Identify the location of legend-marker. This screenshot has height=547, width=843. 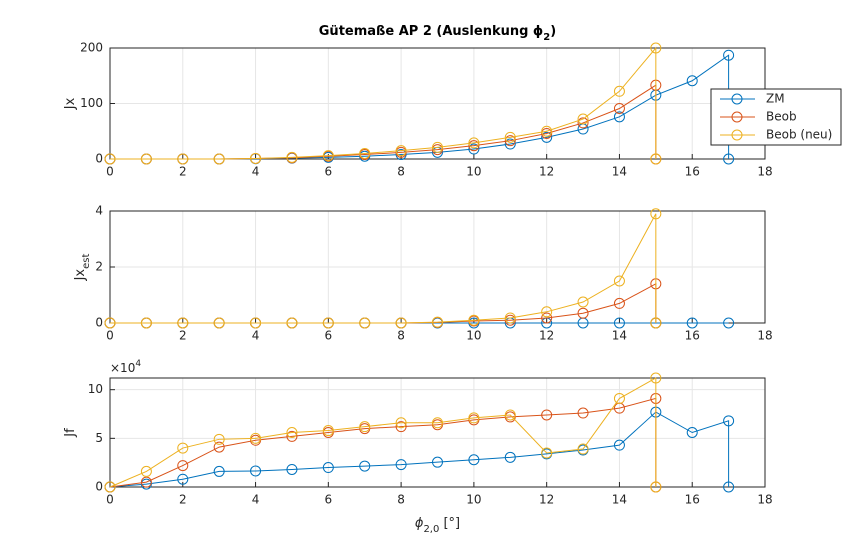
(737, 117).